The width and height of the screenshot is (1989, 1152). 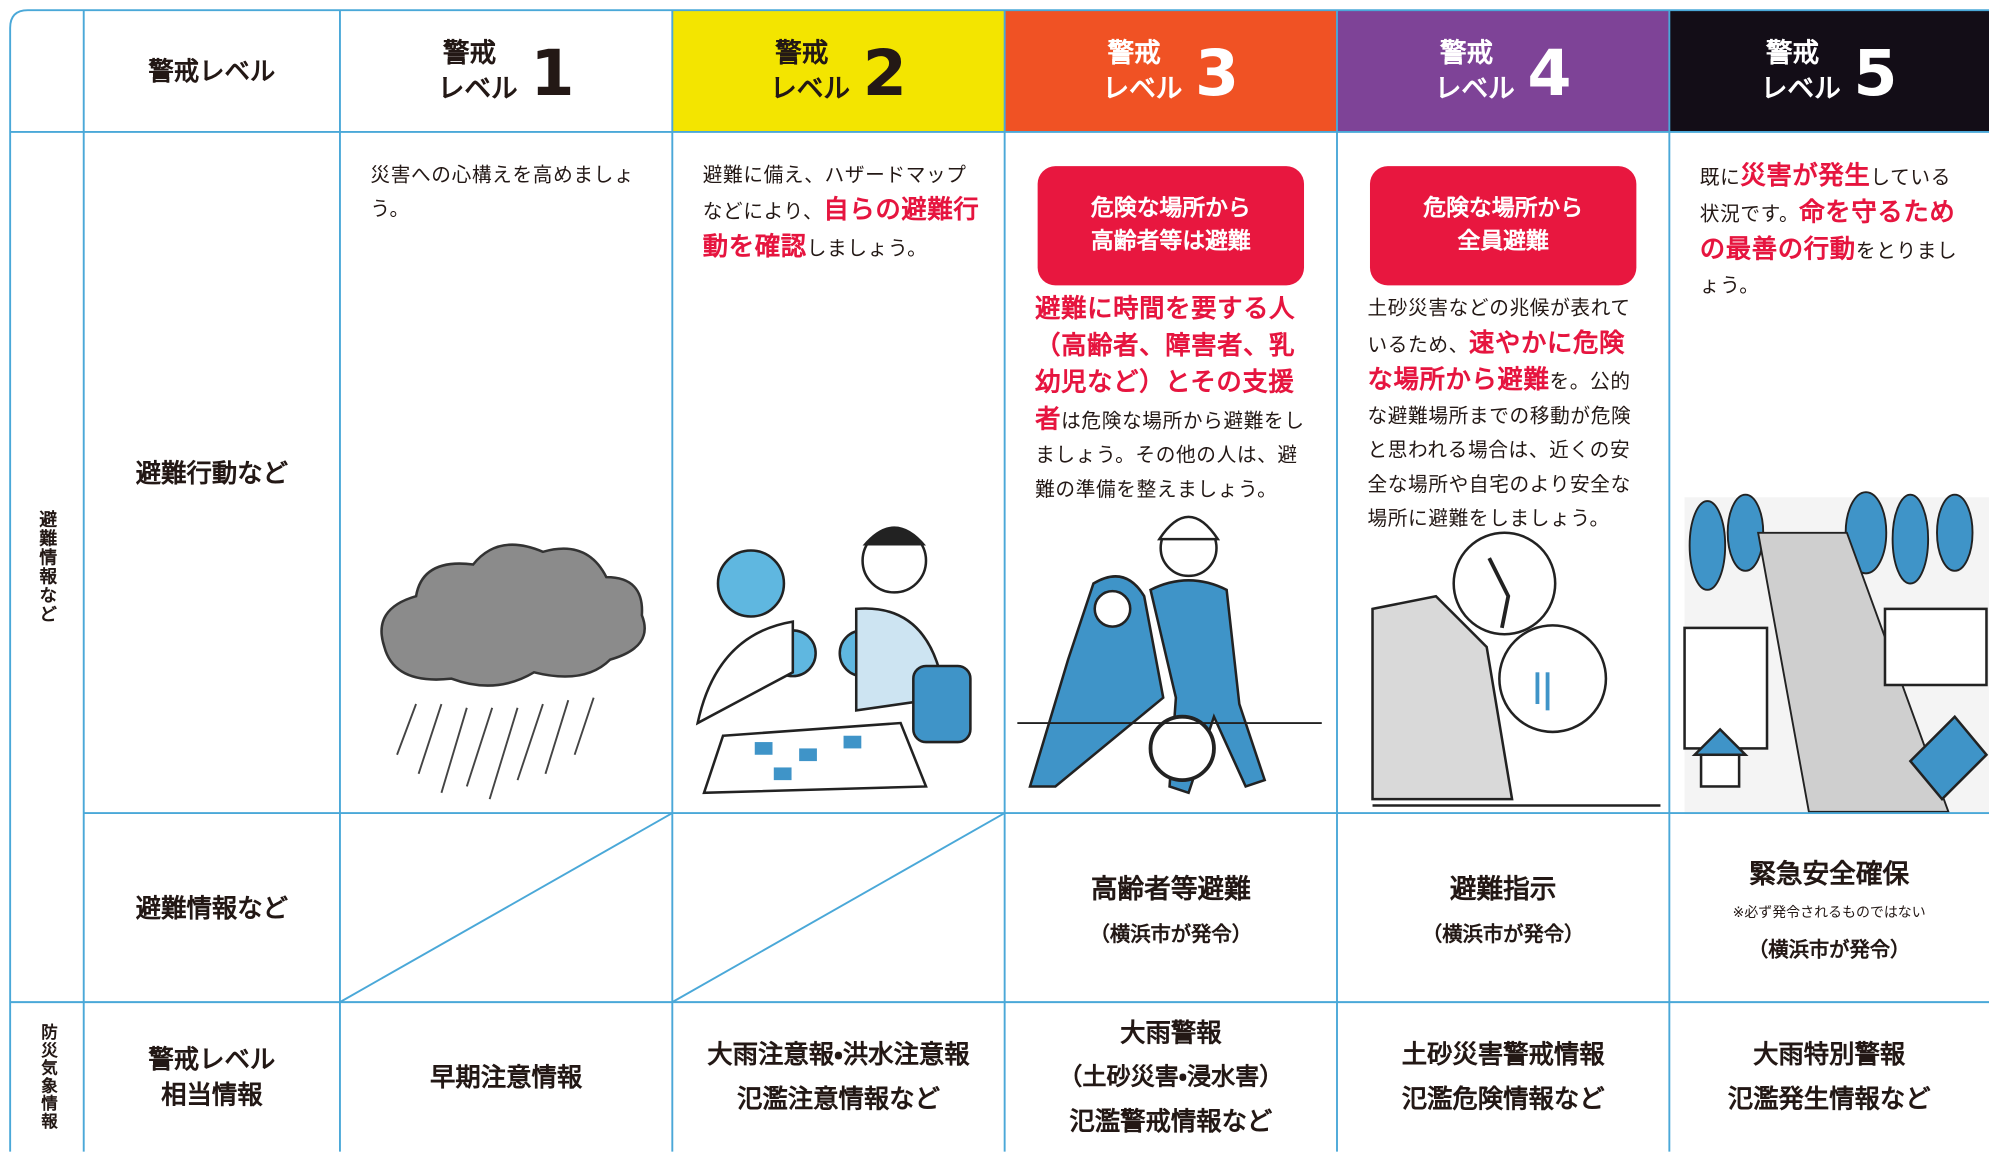 I want to click on level-number: 2, so click(x=884, y=73).